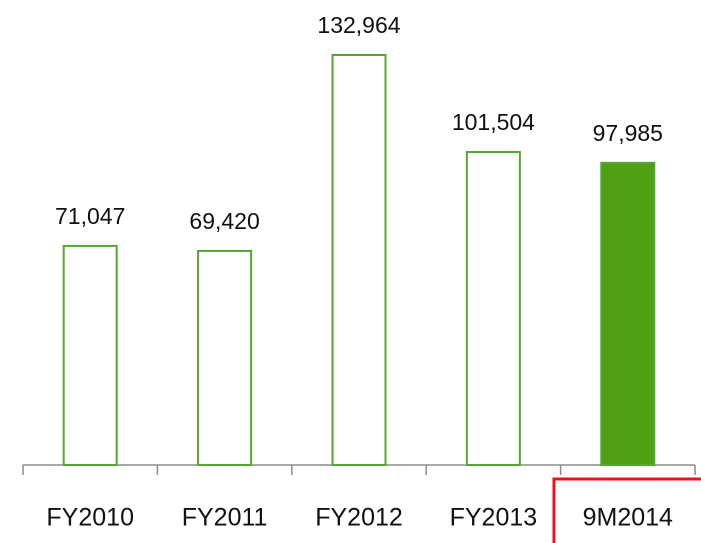 The image size is (701, 543). Describe the element at coordinates (90, 518) in the screenshot. I see `x-tick-label: FY2010` at that location.